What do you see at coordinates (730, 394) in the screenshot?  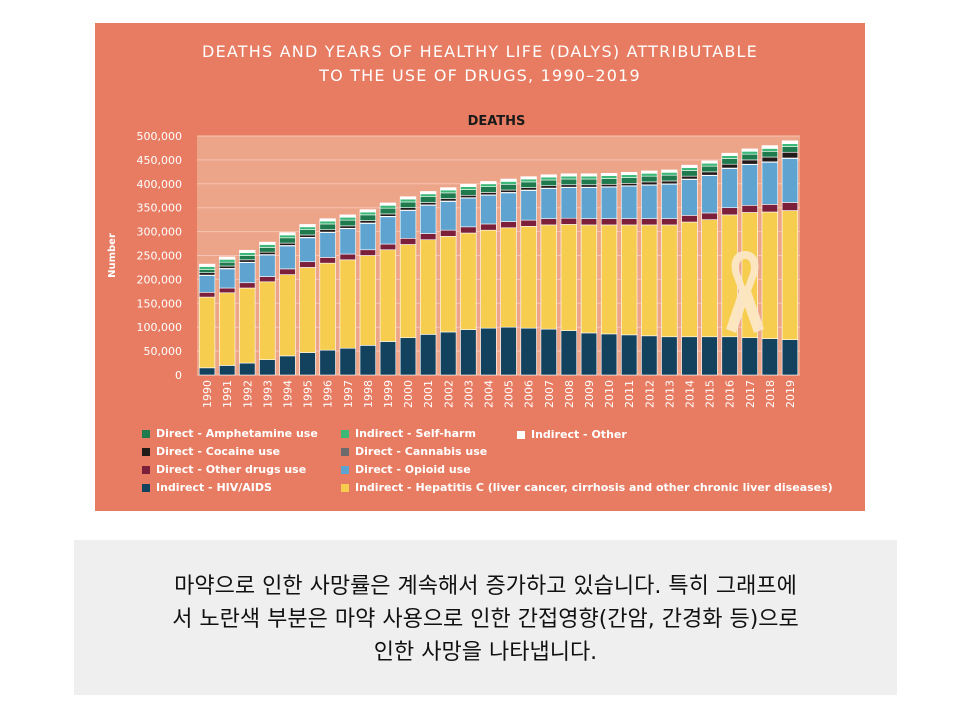 I see `x-tick-label: 2016` at bounding box center [730, 394].